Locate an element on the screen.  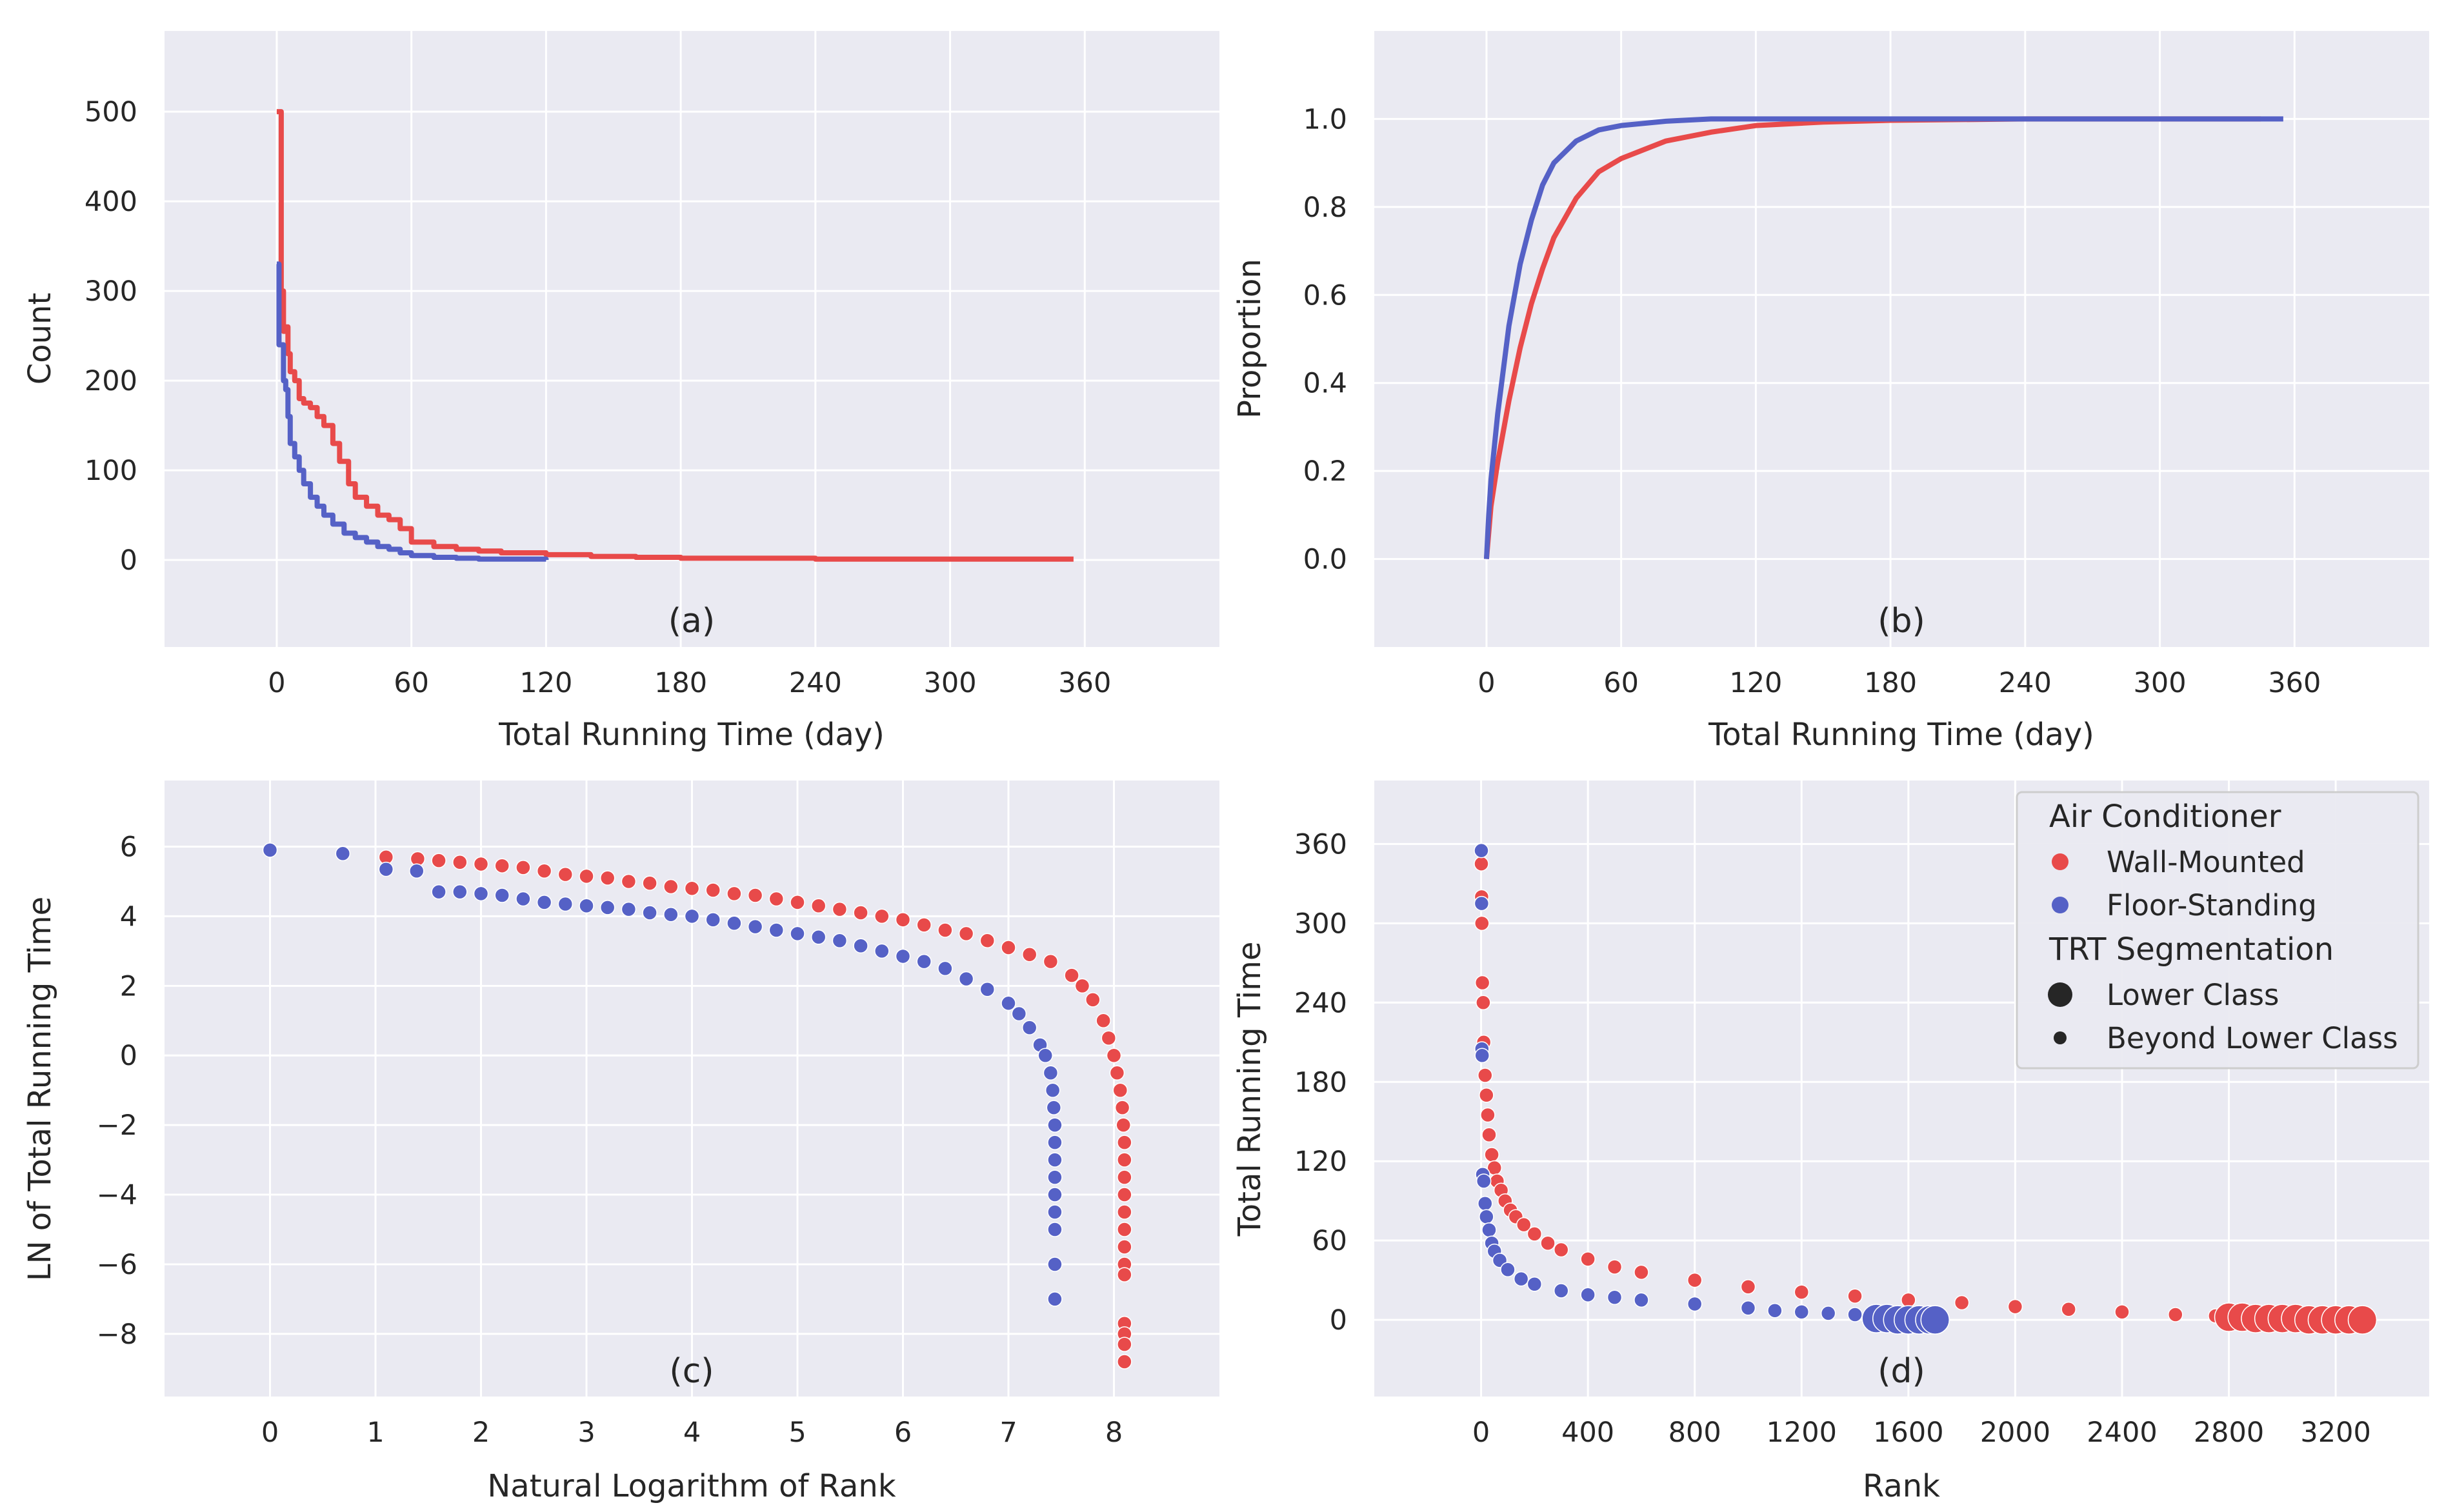
x-tick-label: 4 is located at coordinates (692, 1433).